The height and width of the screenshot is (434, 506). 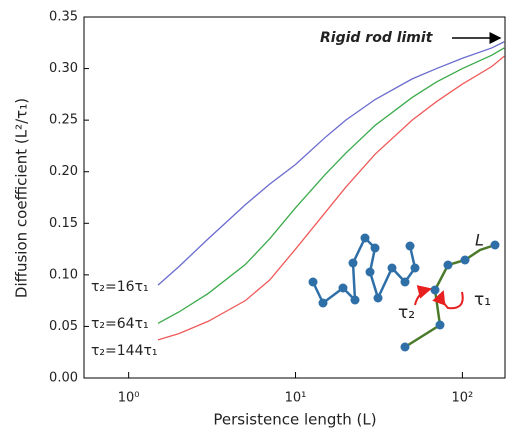 What do you see at coordinates (129, 398) in the screenshot?
I see `x-tick-label: 10⁰` at bounding box center [129, 398].